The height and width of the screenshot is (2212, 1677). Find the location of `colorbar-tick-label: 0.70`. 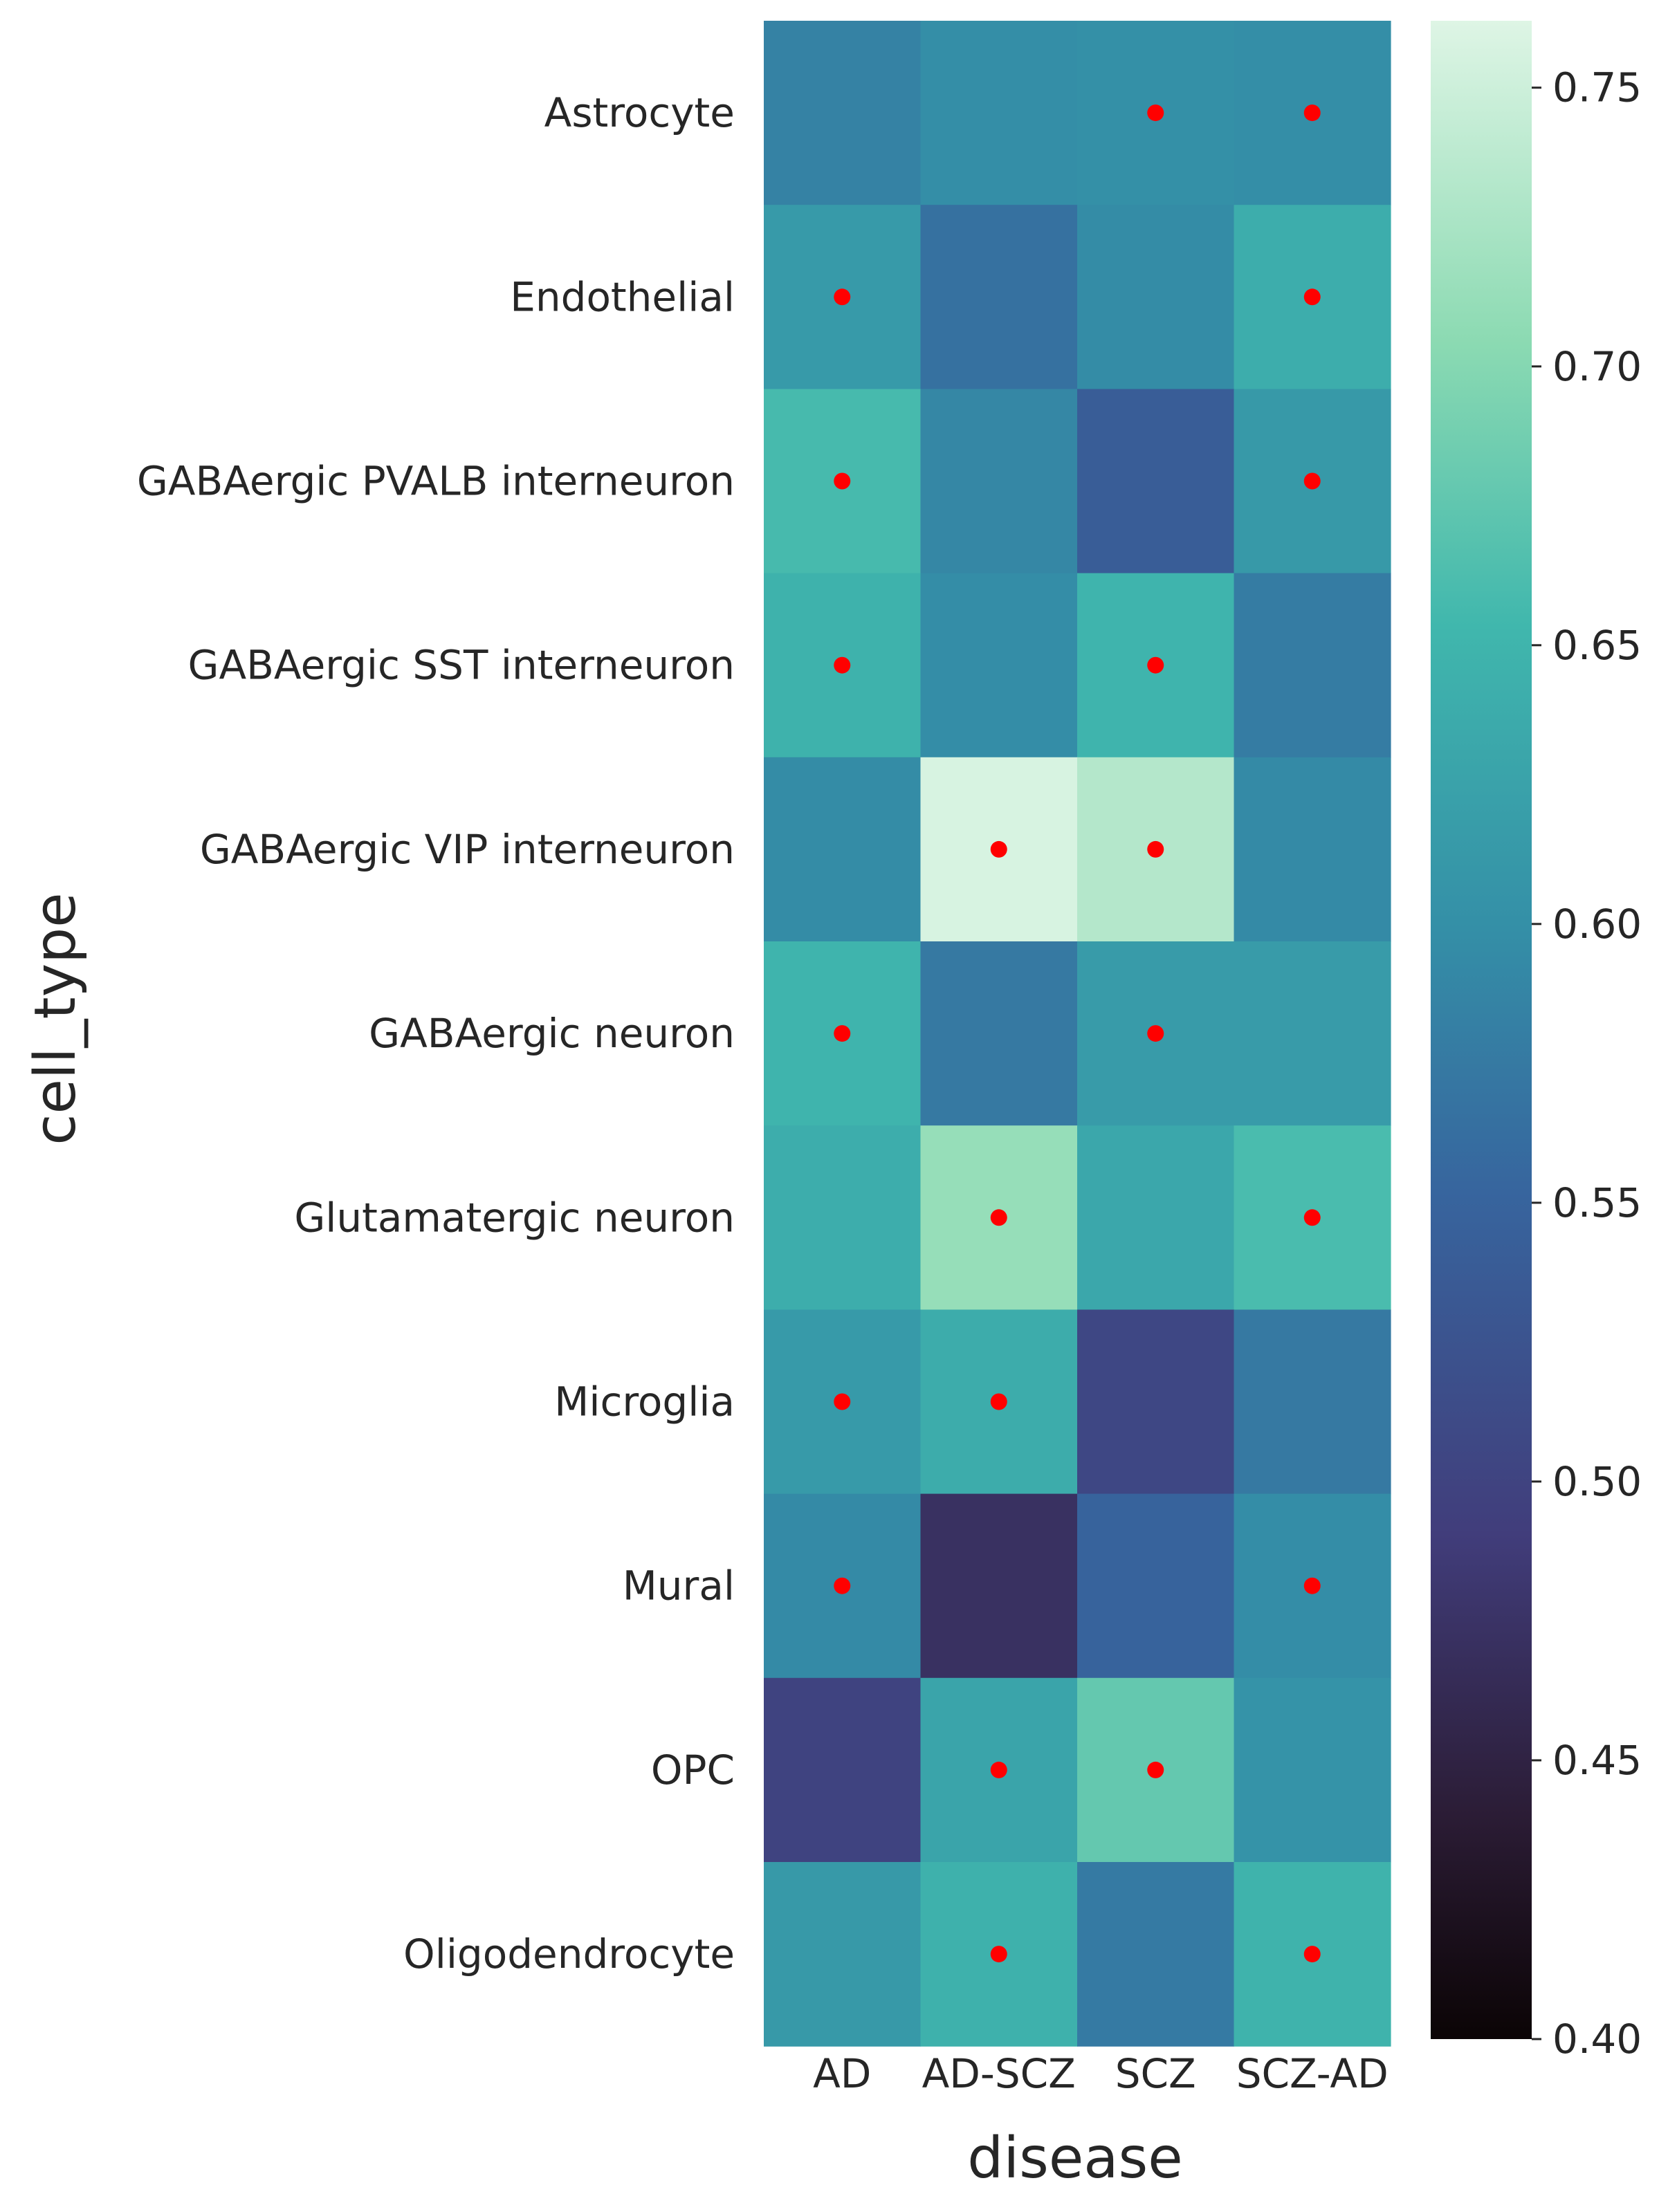

colorbar-tick-label: 0.70 is located at coordinates (1597, 367).